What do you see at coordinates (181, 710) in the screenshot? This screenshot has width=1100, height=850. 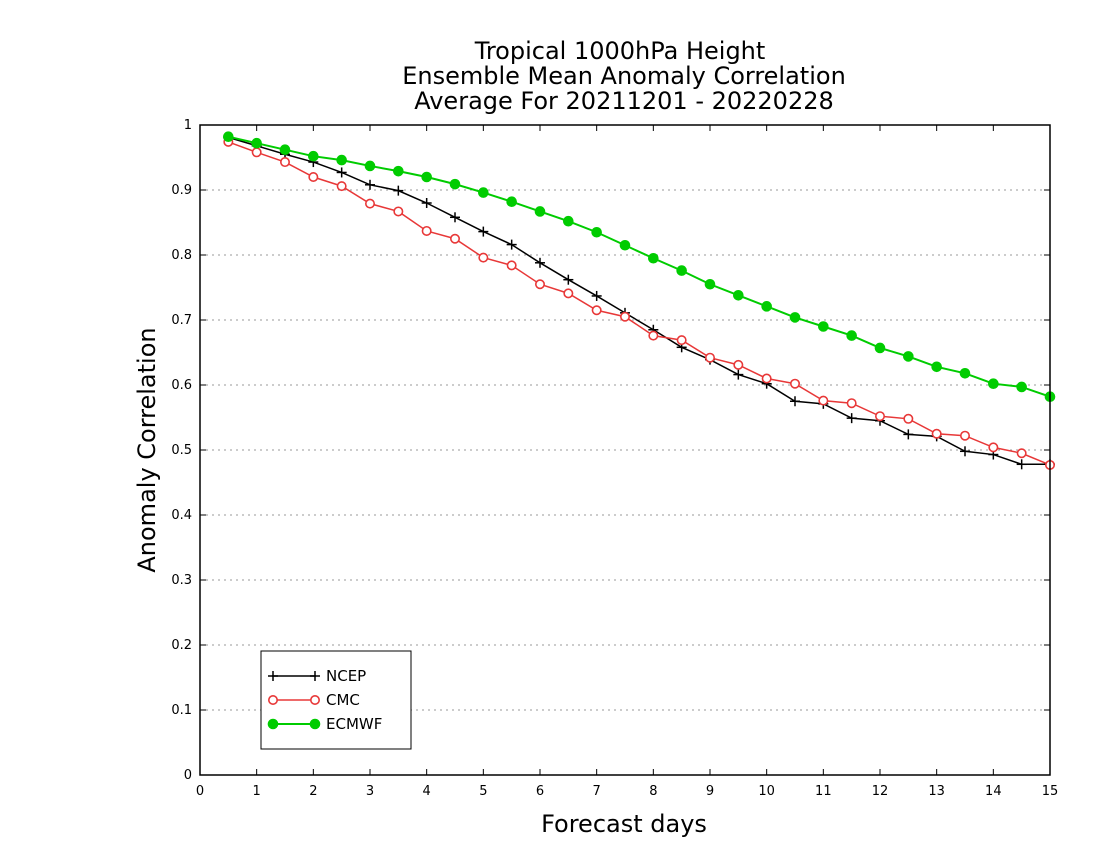 I see `y-tick-label: 0.1` at bounding box center [181, 710].